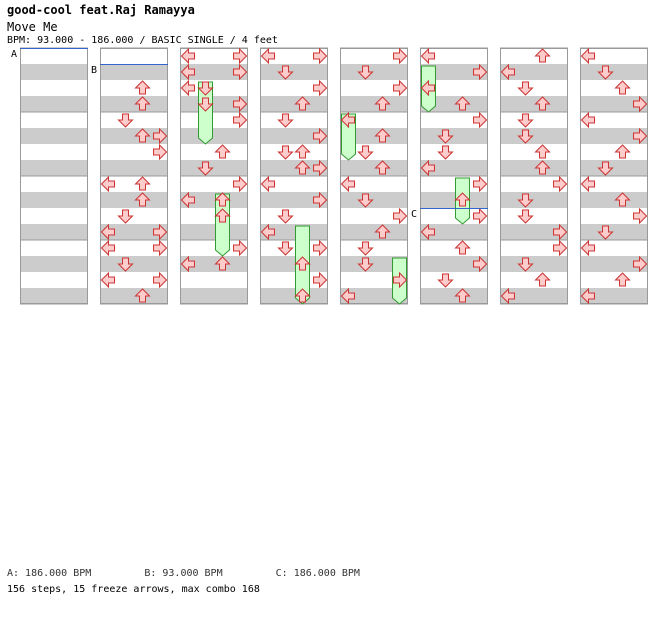 The width and height of the screenshot is (672, 620). What do you see at coordinates (32, 27) in the screenshot?
I see `song-title: Move Me` at bounding box center [32, 27].